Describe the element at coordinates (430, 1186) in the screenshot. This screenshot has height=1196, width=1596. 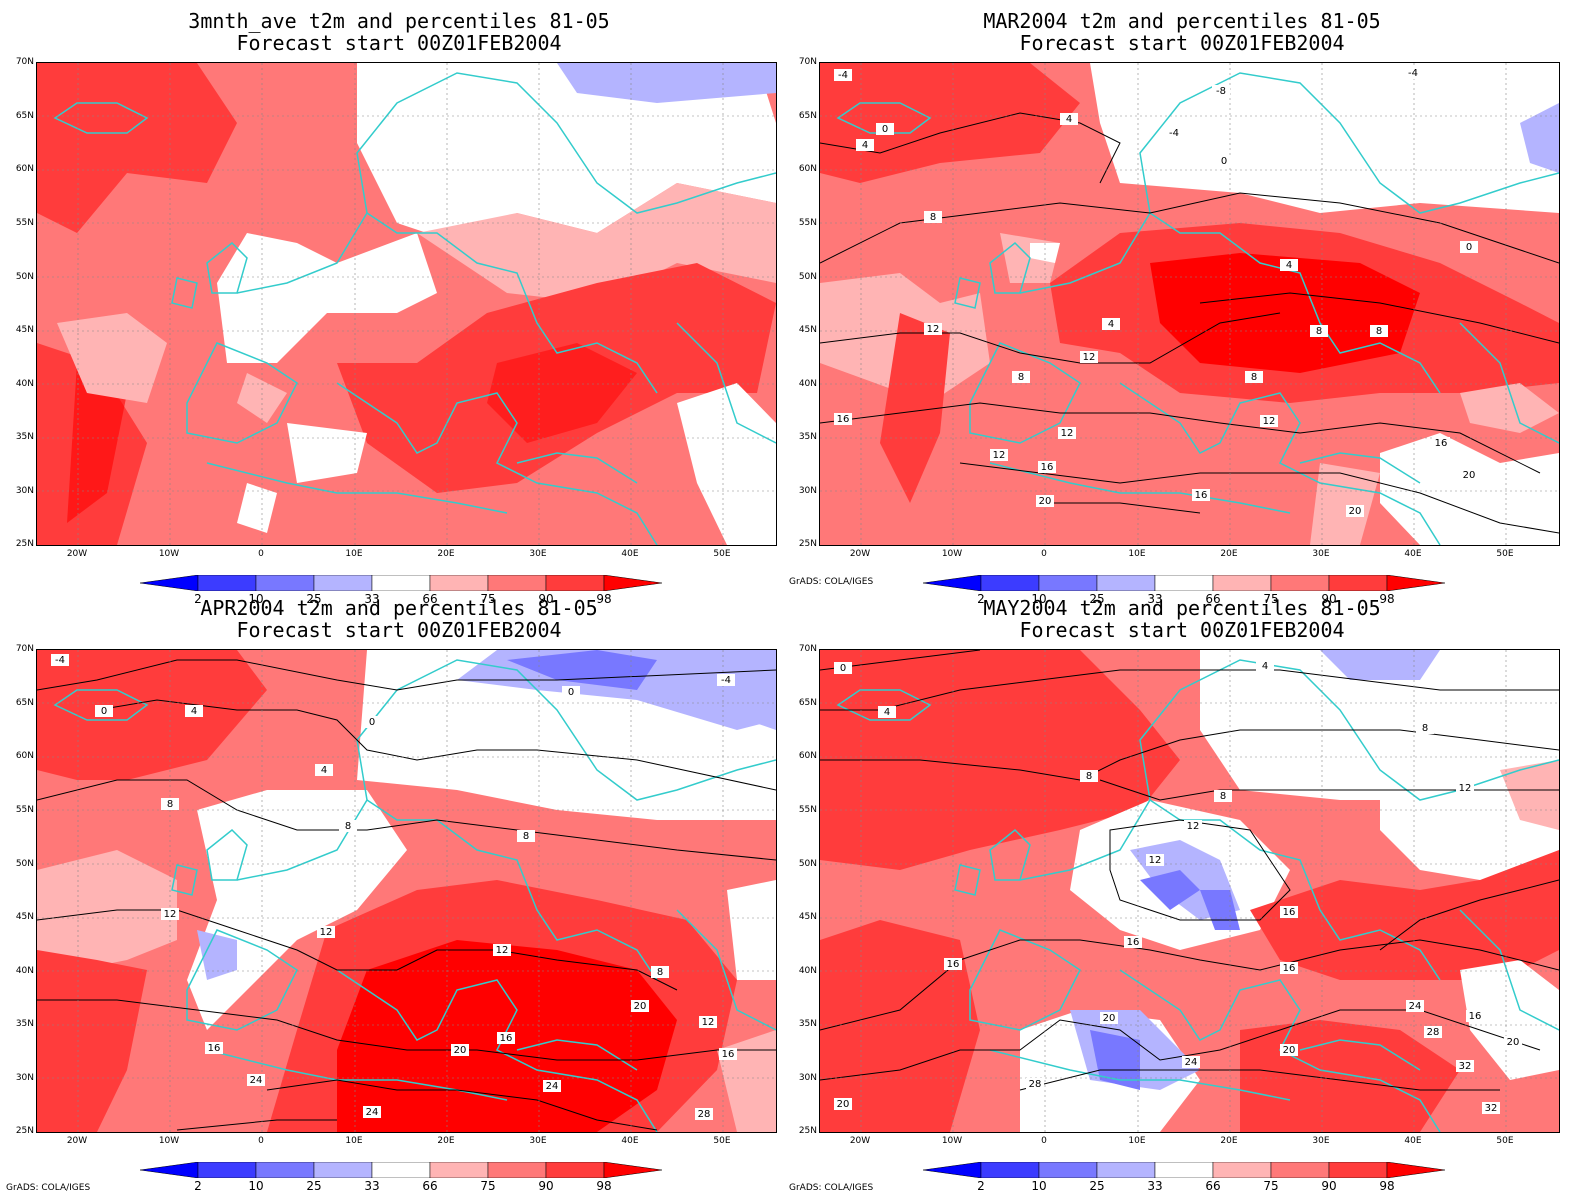
I see `colorbar-label: 66` at that location.